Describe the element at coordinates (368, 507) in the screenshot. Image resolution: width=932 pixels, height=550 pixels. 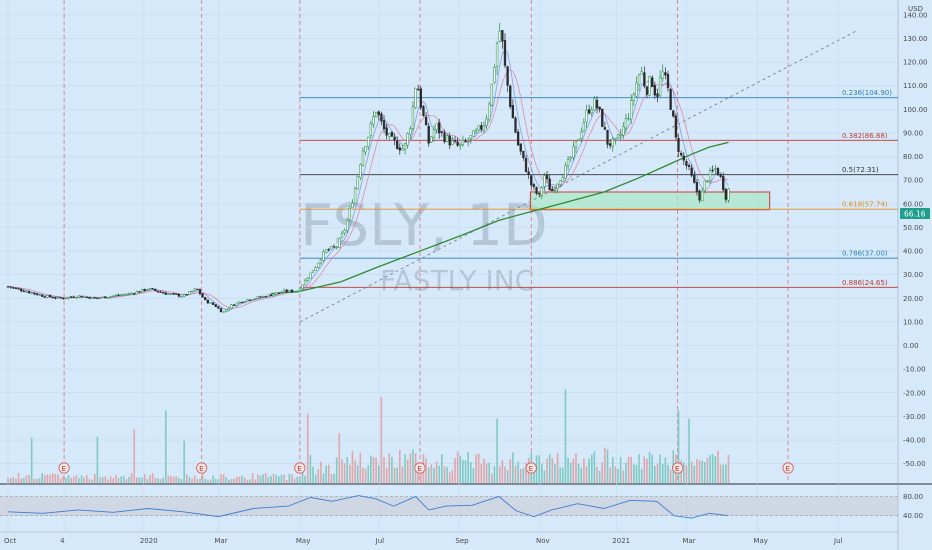
I see `rsi-line` at that location.